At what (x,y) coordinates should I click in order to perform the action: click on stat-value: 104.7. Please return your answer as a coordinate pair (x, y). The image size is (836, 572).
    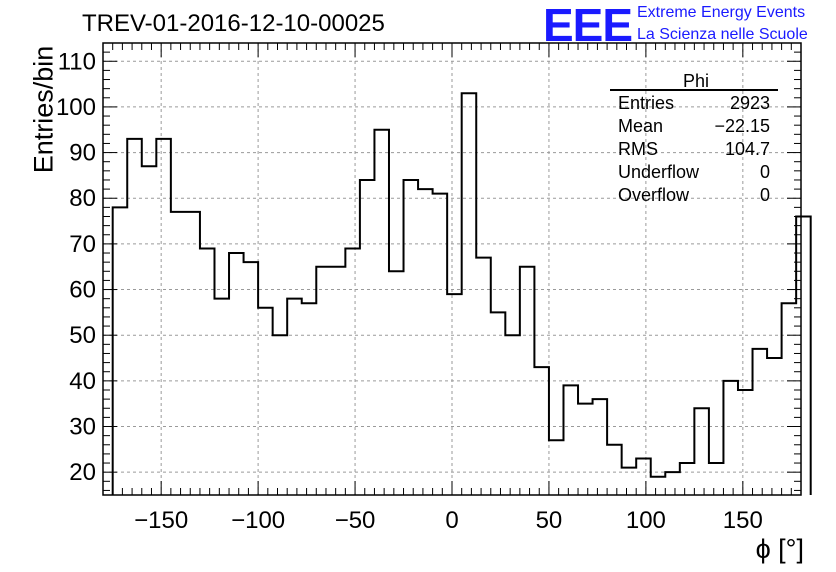
    Looking at the image, I should click on (747, 149).